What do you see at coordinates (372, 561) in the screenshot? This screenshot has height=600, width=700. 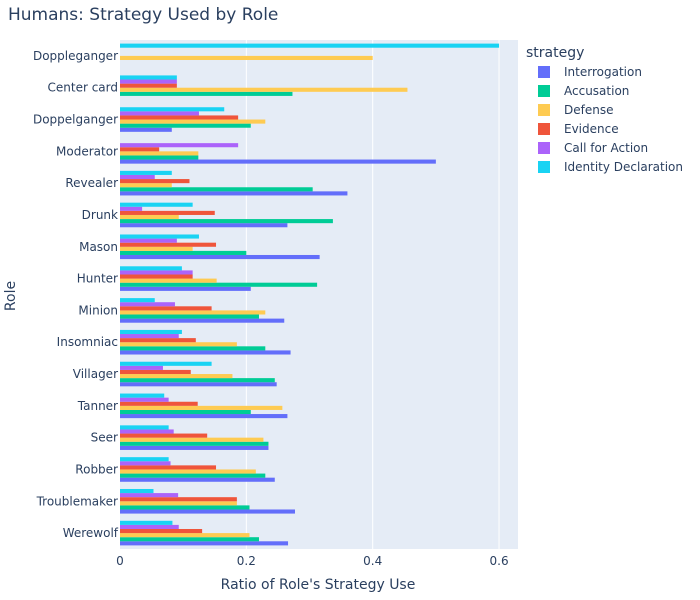 I see `x-tick-label: 0.4` at bounding box center [372, 561].